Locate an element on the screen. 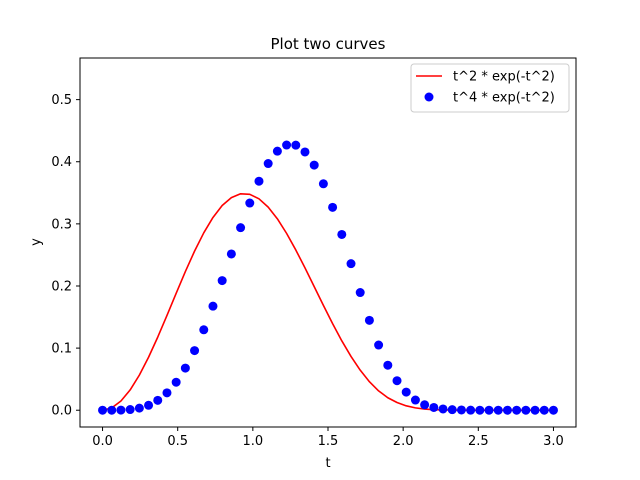  legend-label: t^2 * exp(-t^2) is located at coordinates (504, 77).